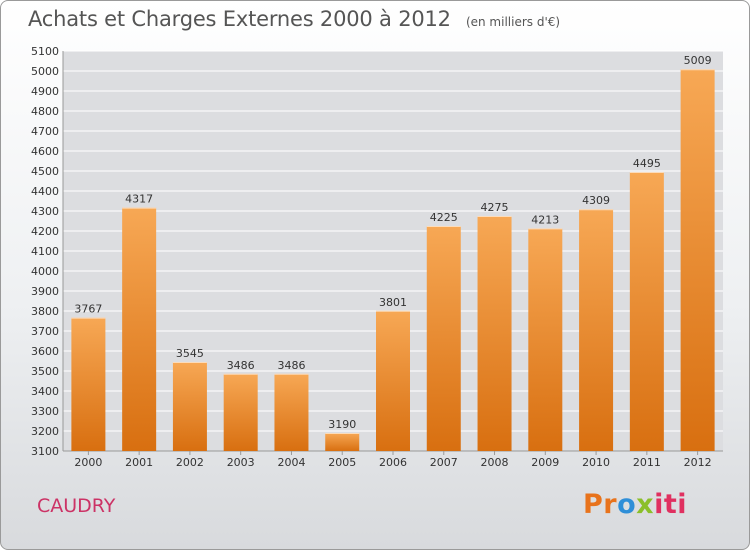 The image size is (750, 550). Describe the element at coordinates (240, 412) in the screenshot. I see `bar-2003` at that location.